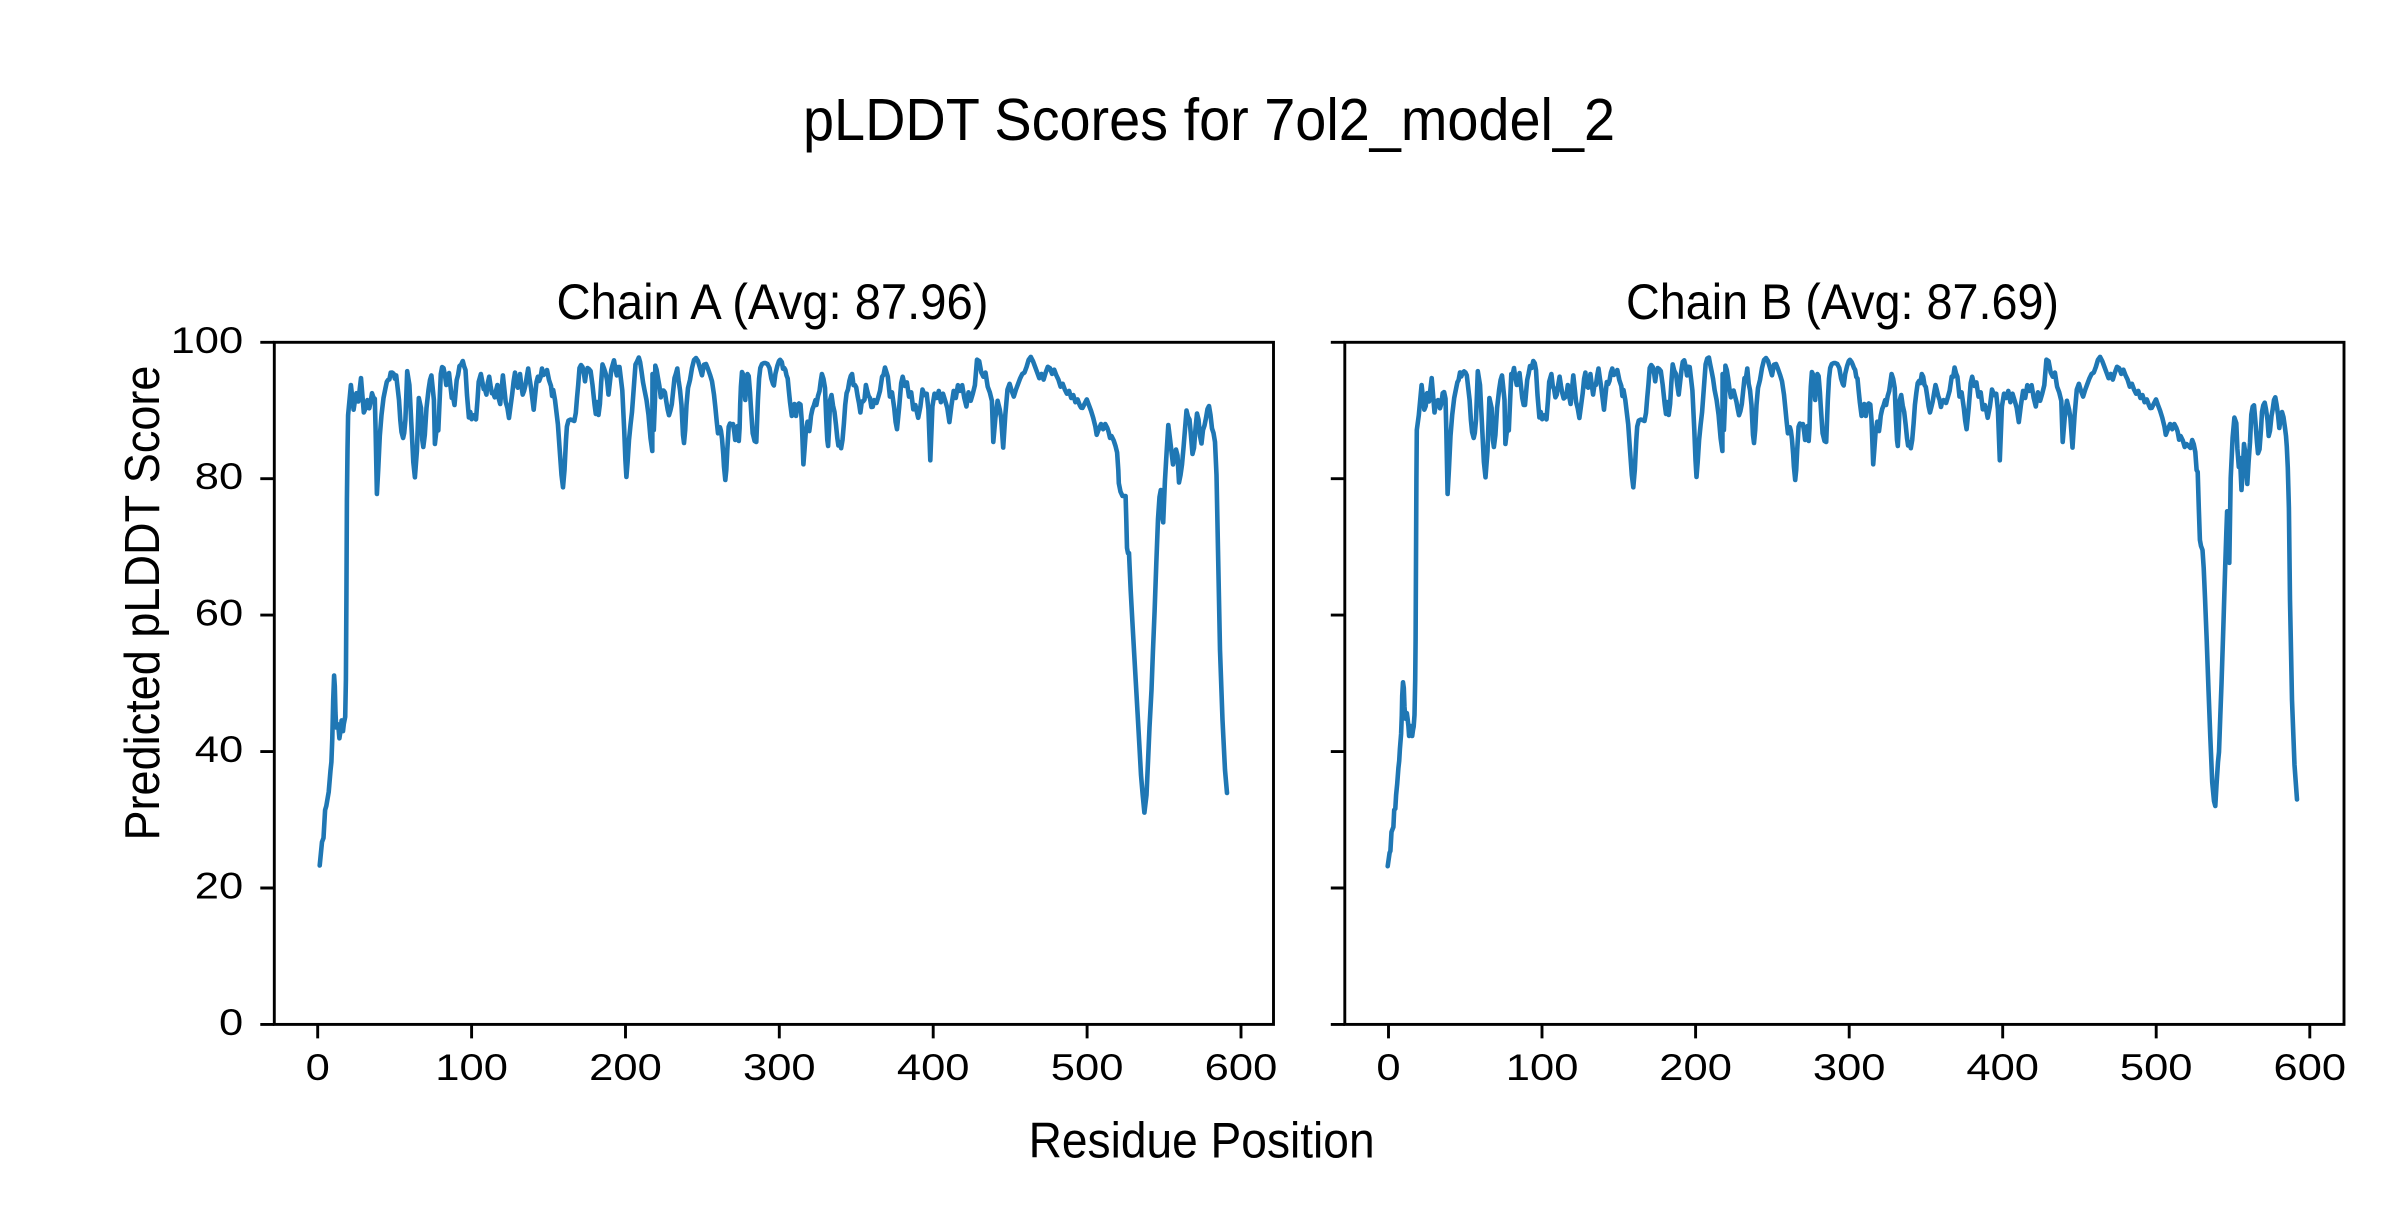  Describe the element at coordinates (219, 749) in the screenshot. I see `svg-text: 40` at that location.